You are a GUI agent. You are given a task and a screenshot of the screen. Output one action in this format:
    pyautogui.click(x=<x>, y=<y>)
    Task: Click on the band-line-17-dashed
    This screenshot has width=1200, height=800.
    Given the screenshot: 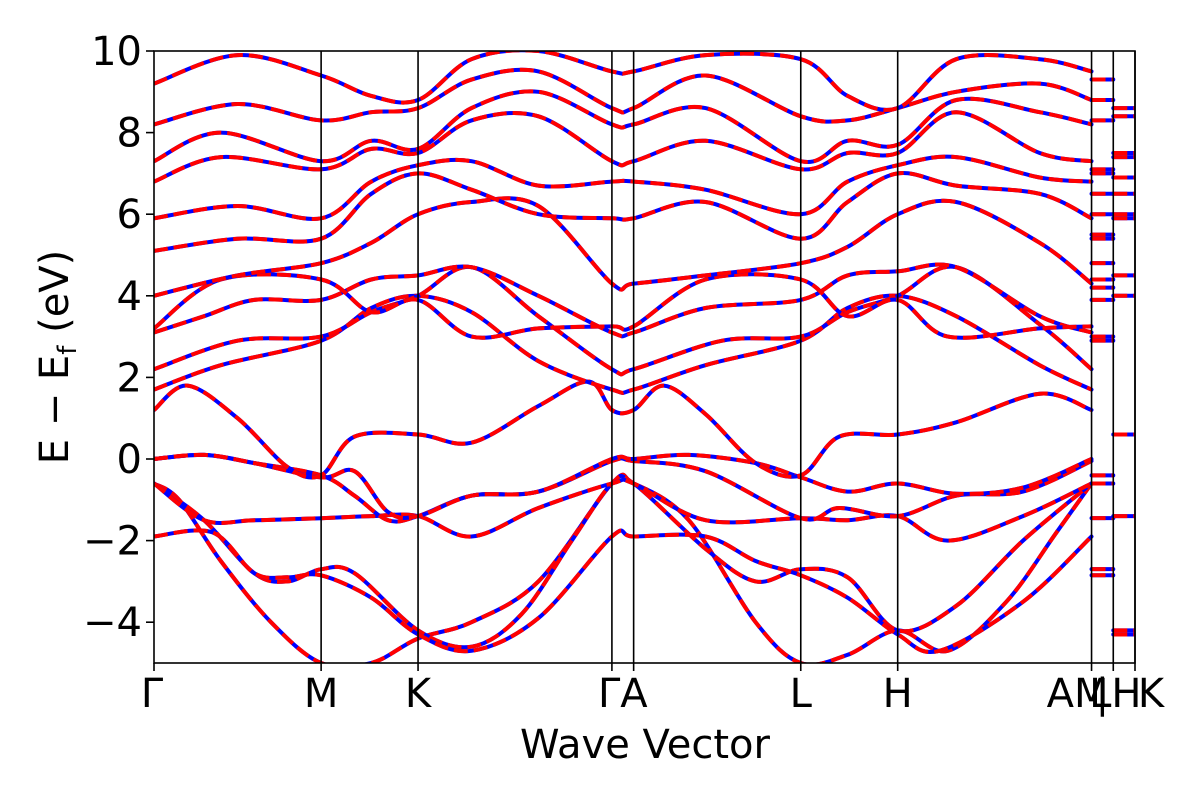 What is the action you would take?
    pyautogui.click(x=623, y=81)
    